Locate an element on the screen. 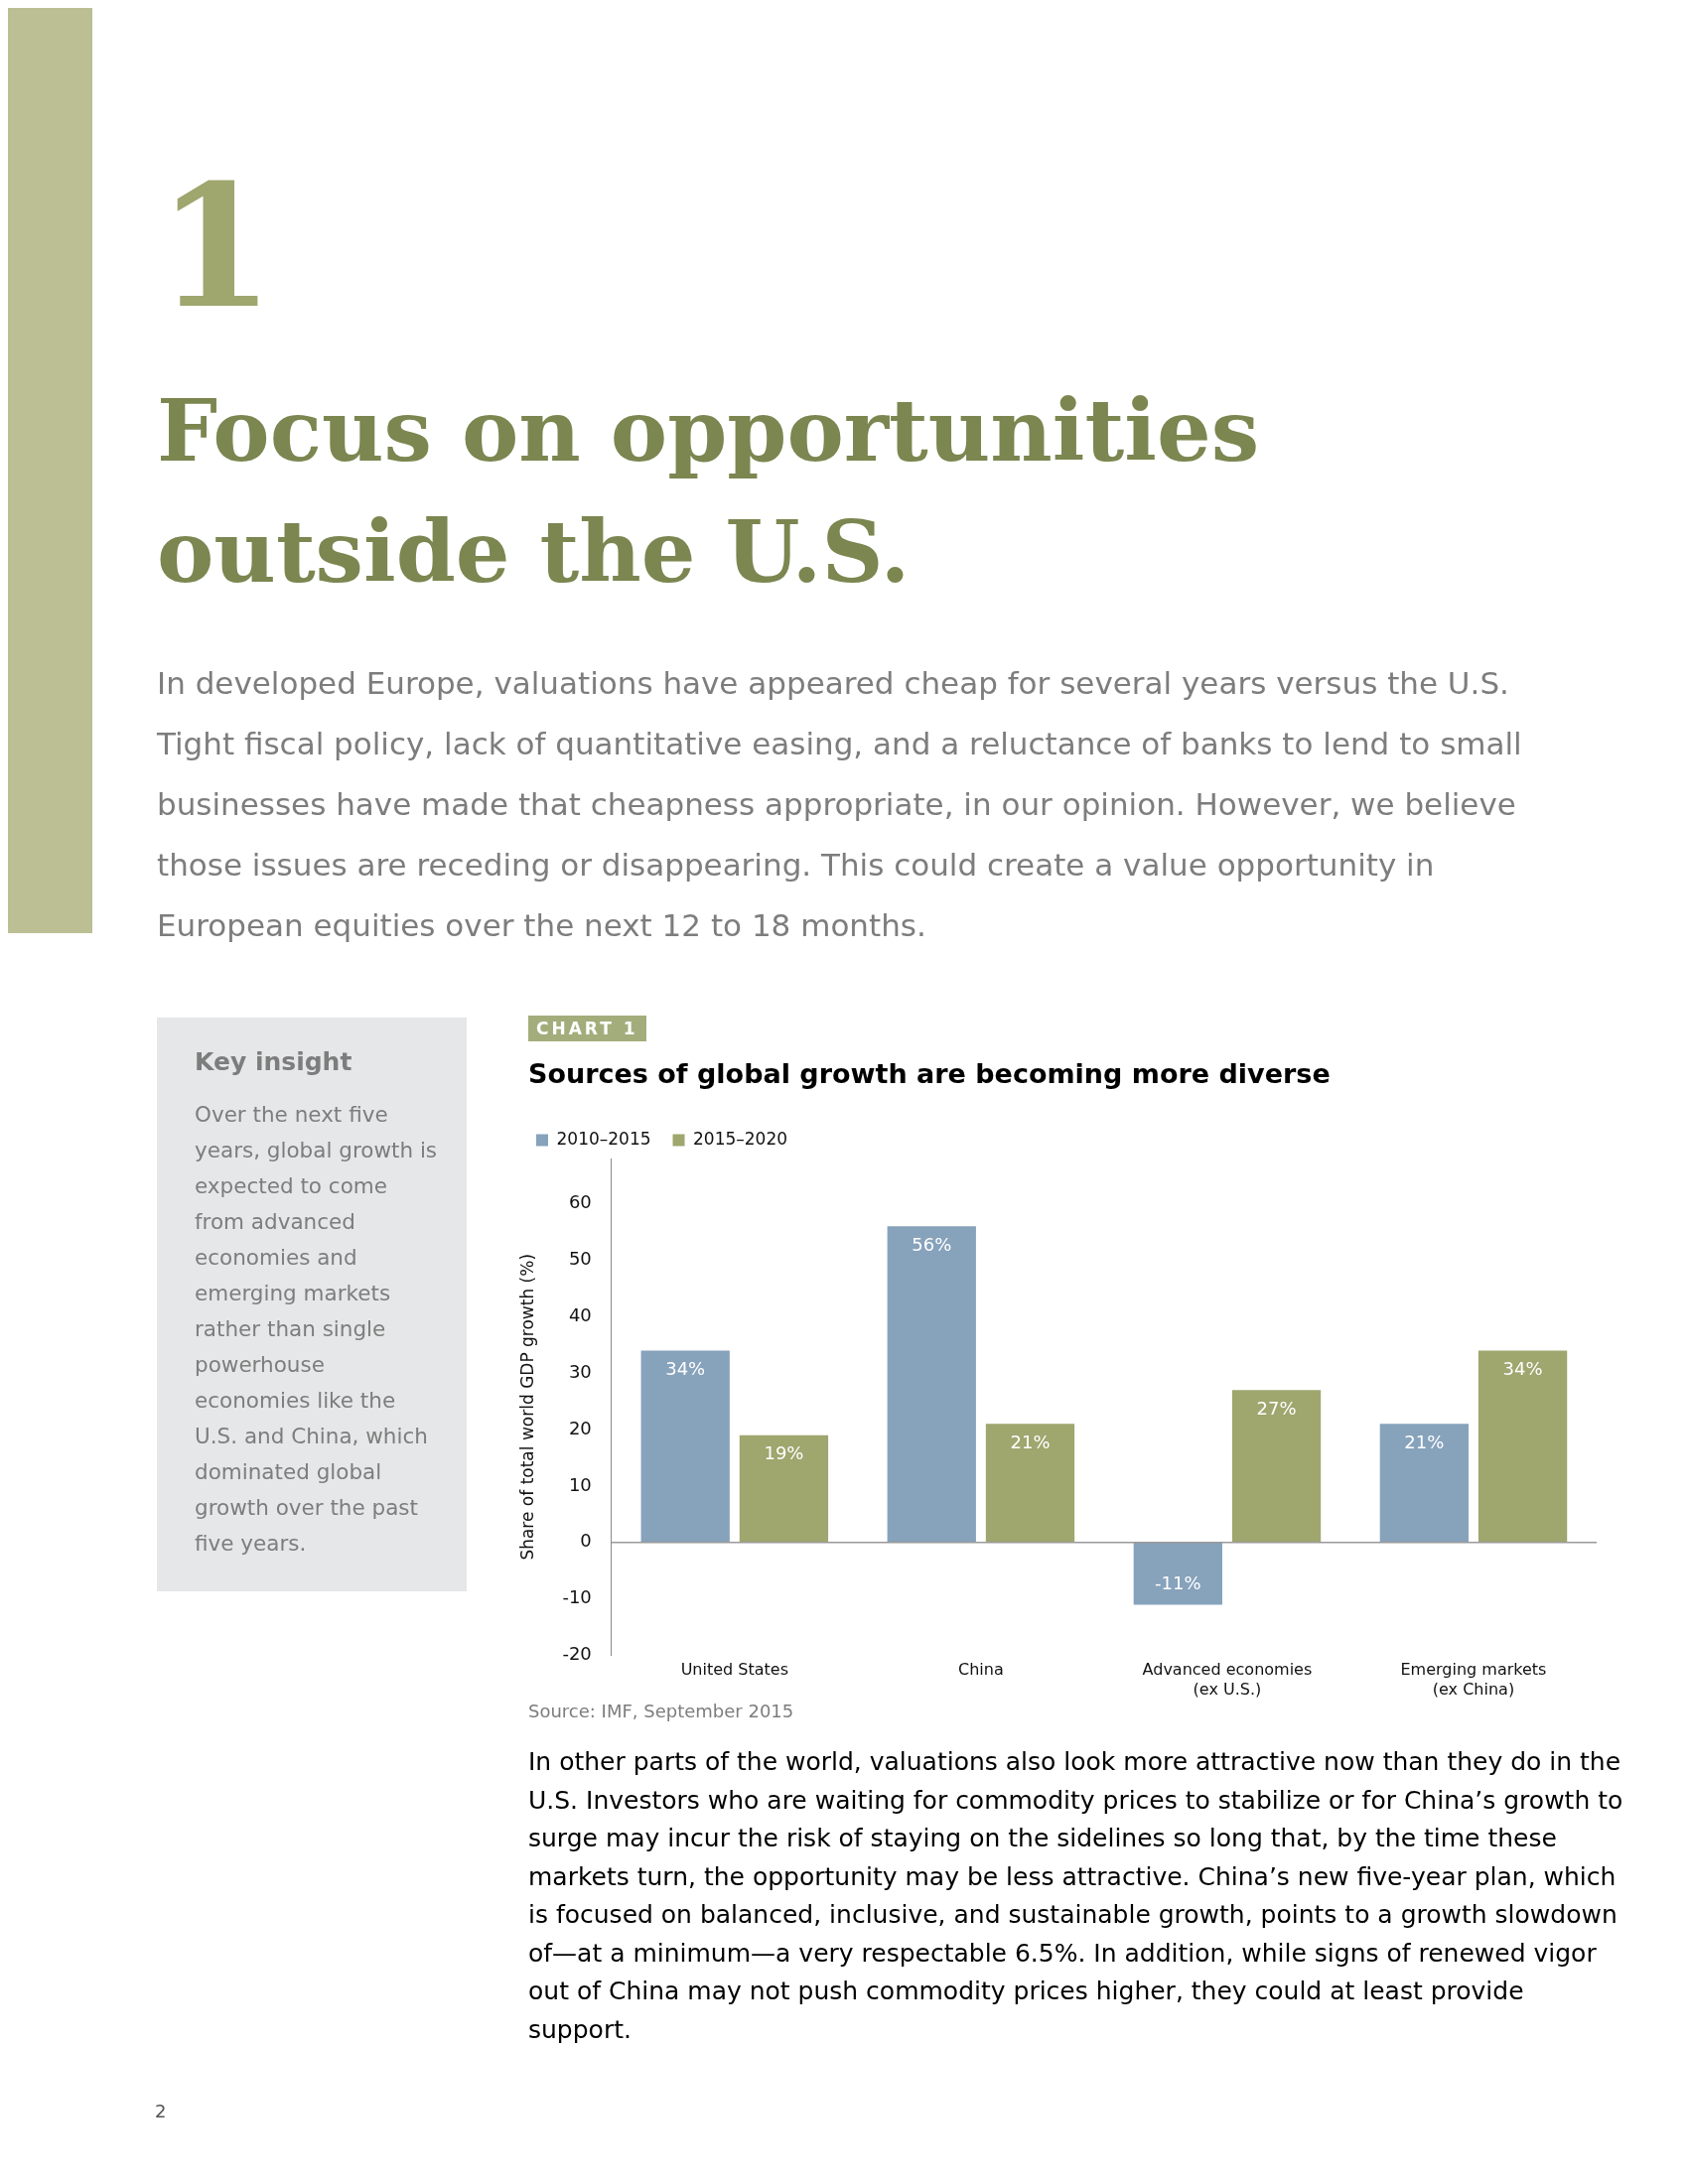 This screenshot has height=2184, width=1688. text: Focus on opportunities outside the U.S. is located at coordinates (709, 491).